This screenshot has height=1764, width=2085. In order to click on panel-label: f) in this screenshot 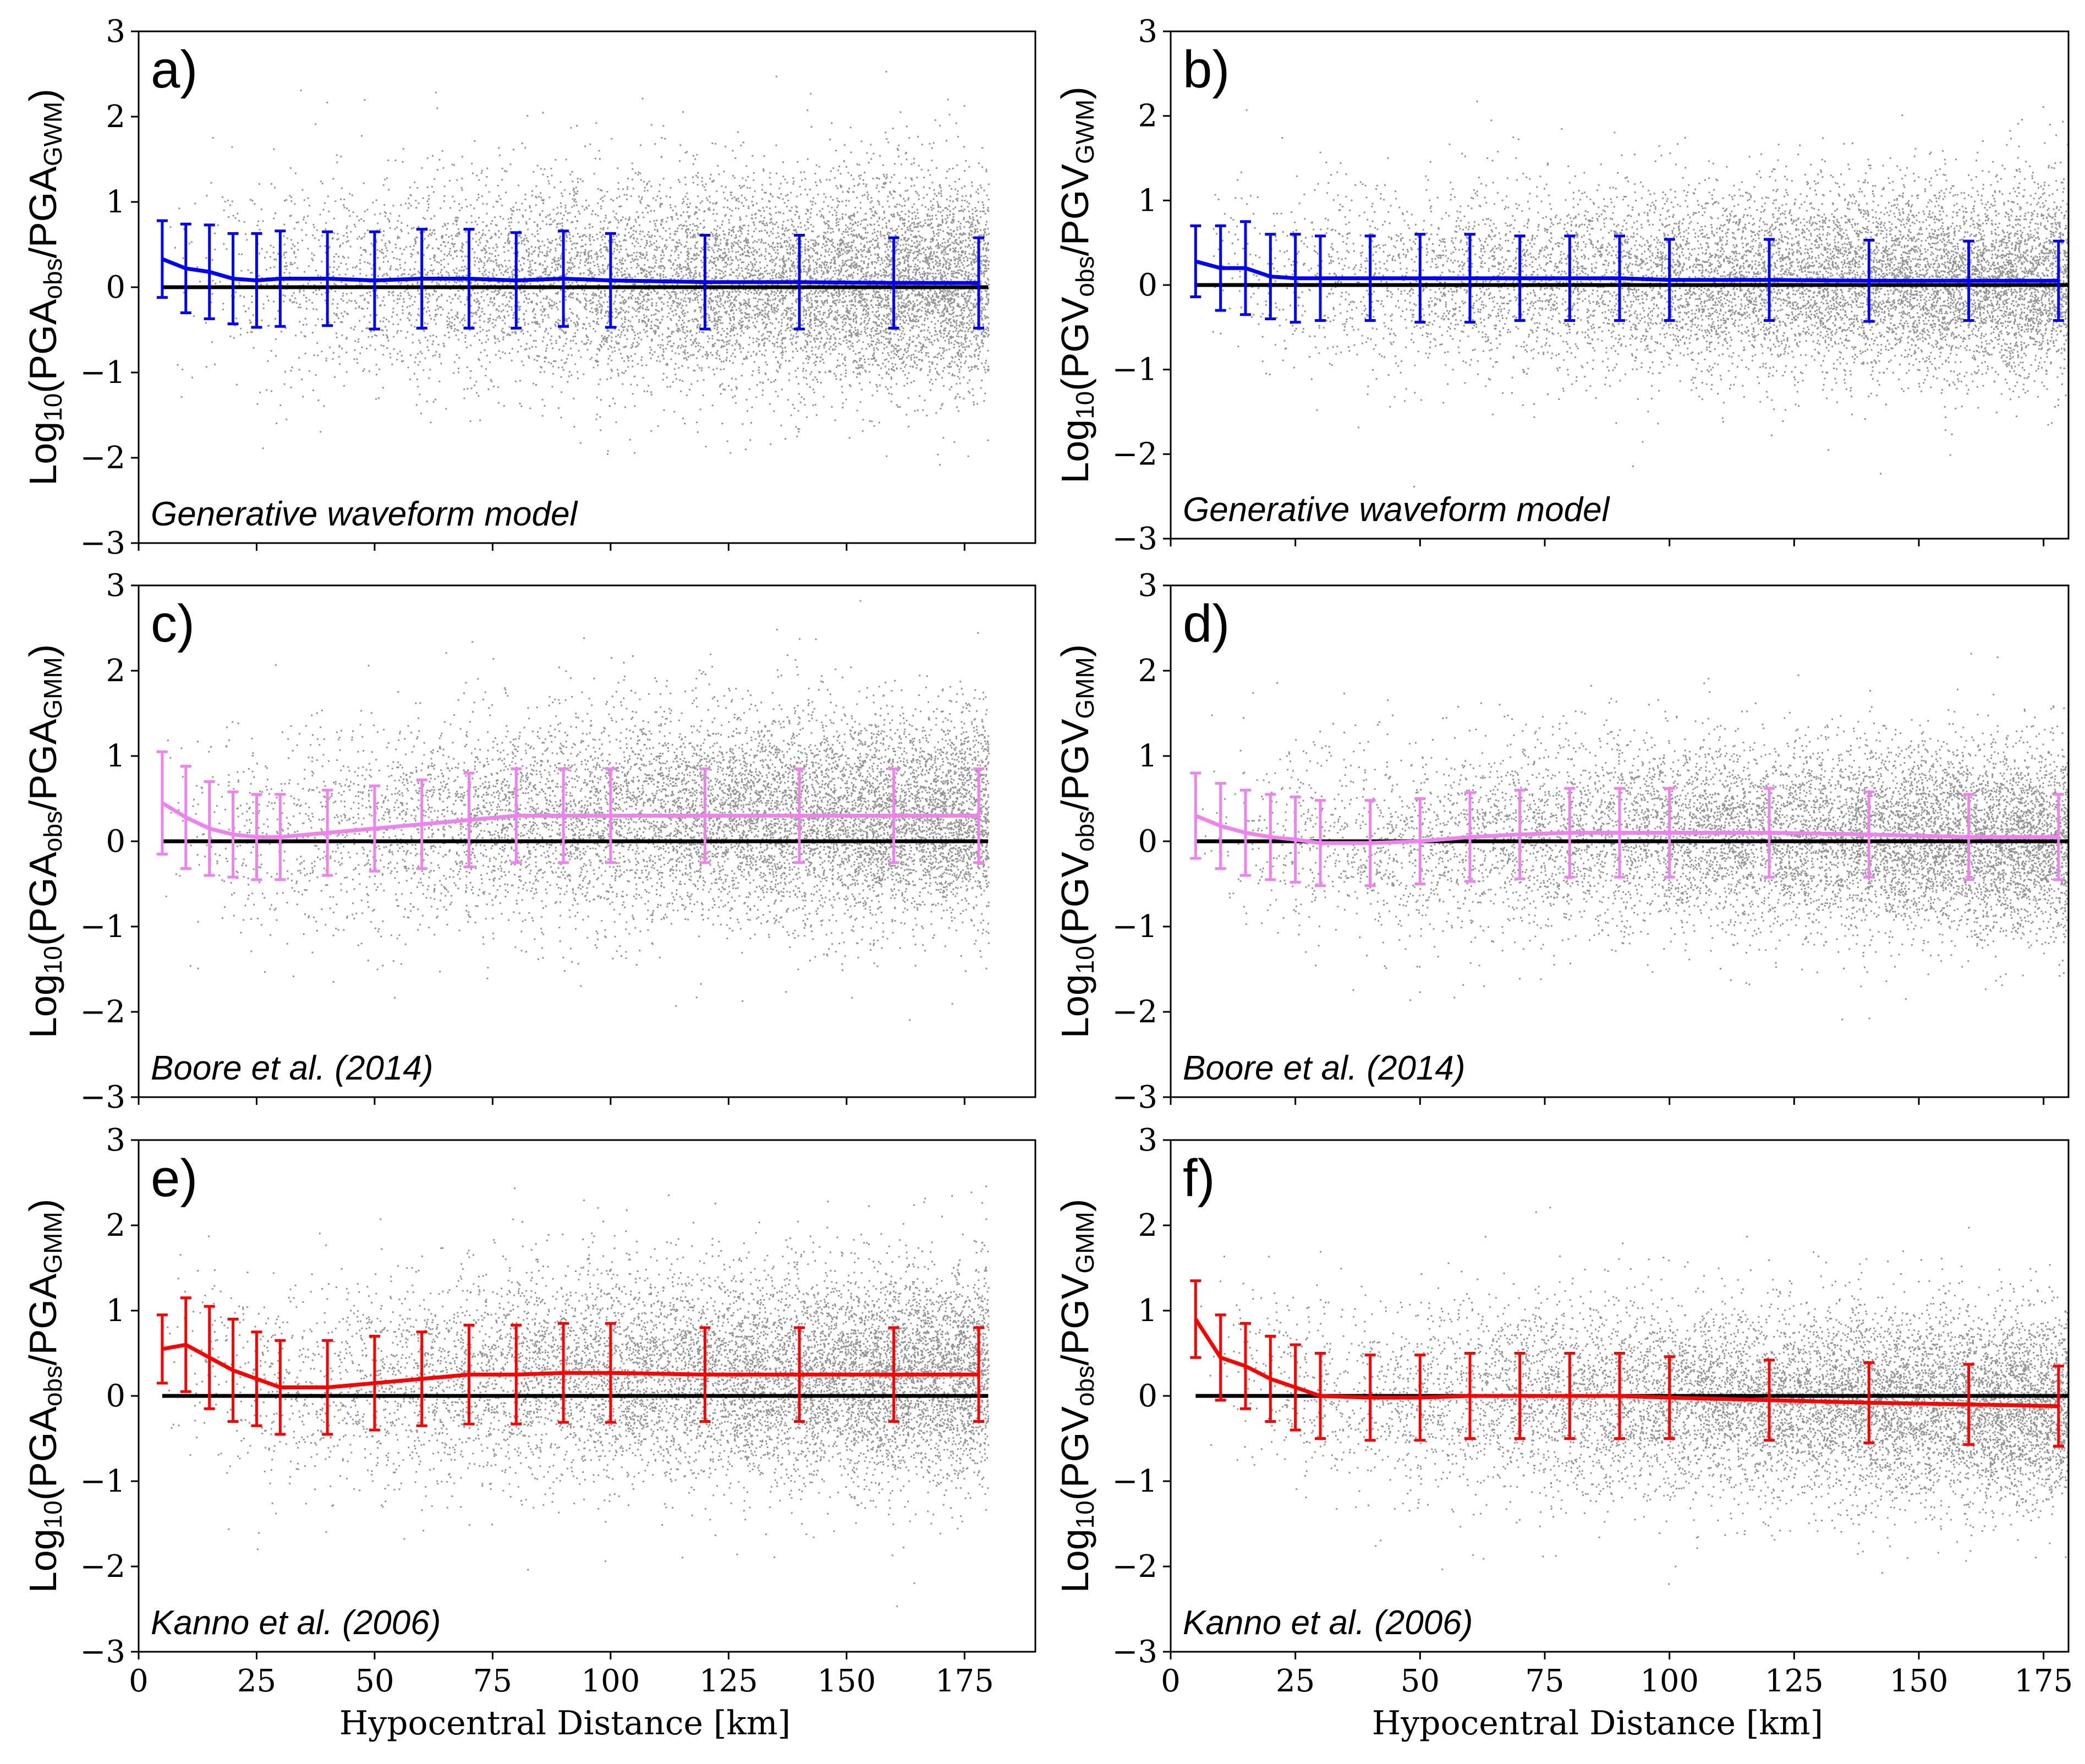, I will do `click(1199, 1178)`.